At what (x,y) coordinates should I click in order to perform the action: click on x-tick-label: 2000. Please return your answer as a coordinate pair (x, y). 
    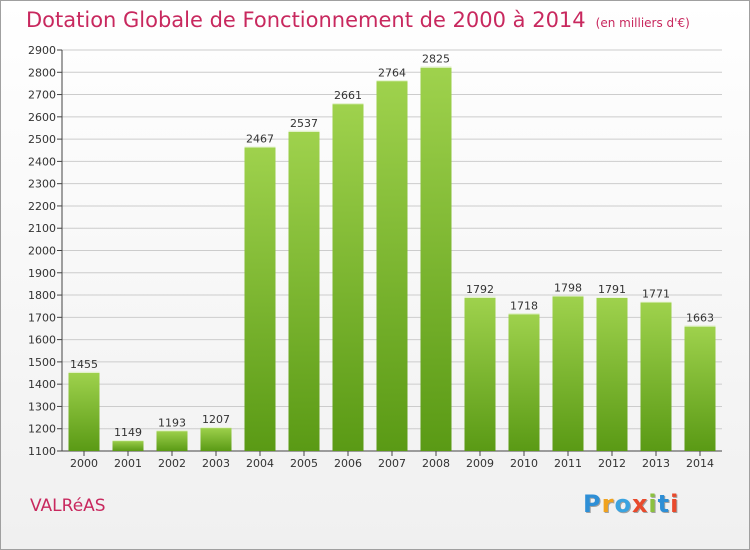
    Looking at the image, I should click on (84, 463).